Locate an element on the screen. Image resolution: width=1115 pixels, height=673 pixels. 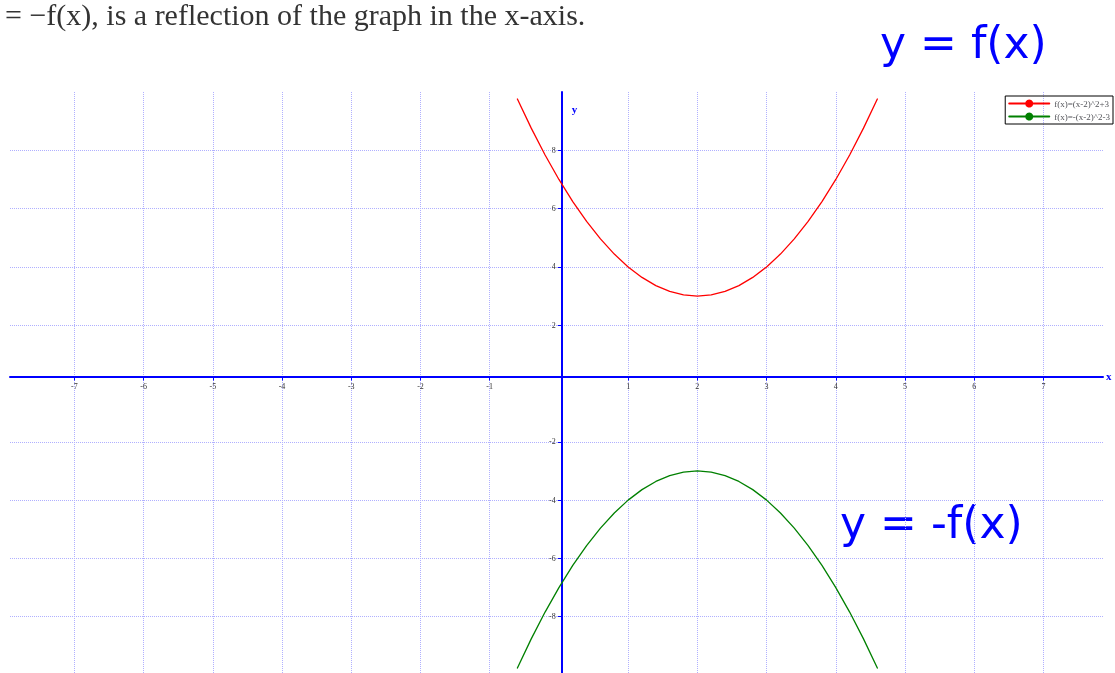
x-tick-label: -7 is located at coordinates (74, 386).